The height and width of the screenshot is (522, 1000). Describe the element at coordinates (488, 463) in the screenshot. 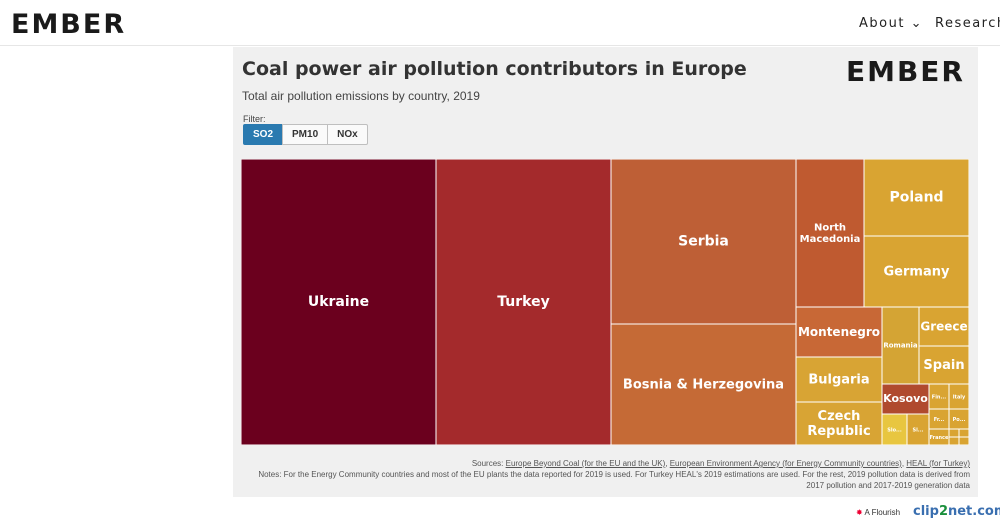

I see `sources-prefix: Sources:` at that location.